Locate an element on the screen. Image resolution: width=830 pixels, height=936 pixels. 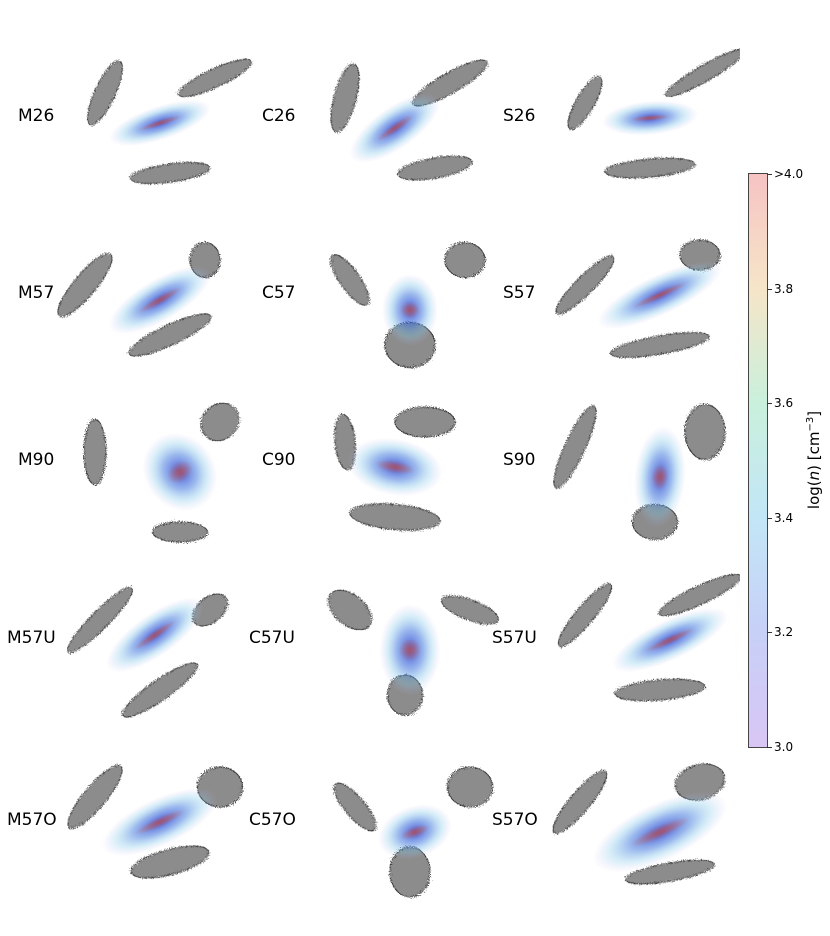
panel-s57o is located at coordinates (640, 824).